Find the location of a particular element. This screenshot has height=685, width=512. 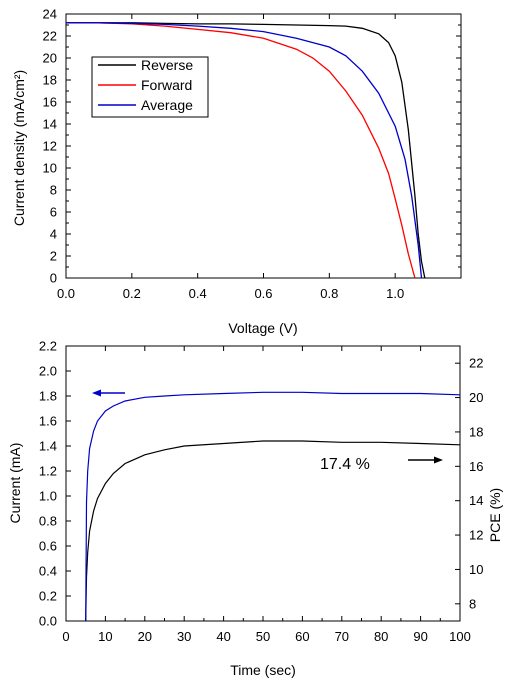

jv-y-tick-label: 4 is located at coordinates (53, 234).